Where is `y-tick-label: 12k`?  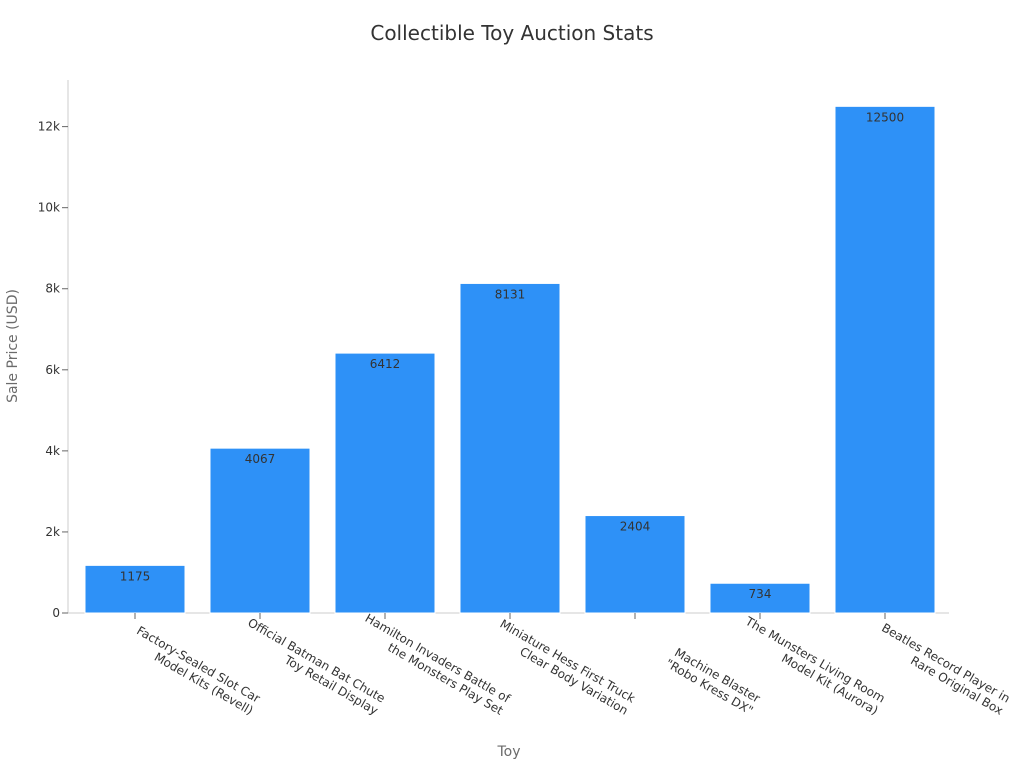 y-tick-label: 12k is located at coordinates (49, 127).